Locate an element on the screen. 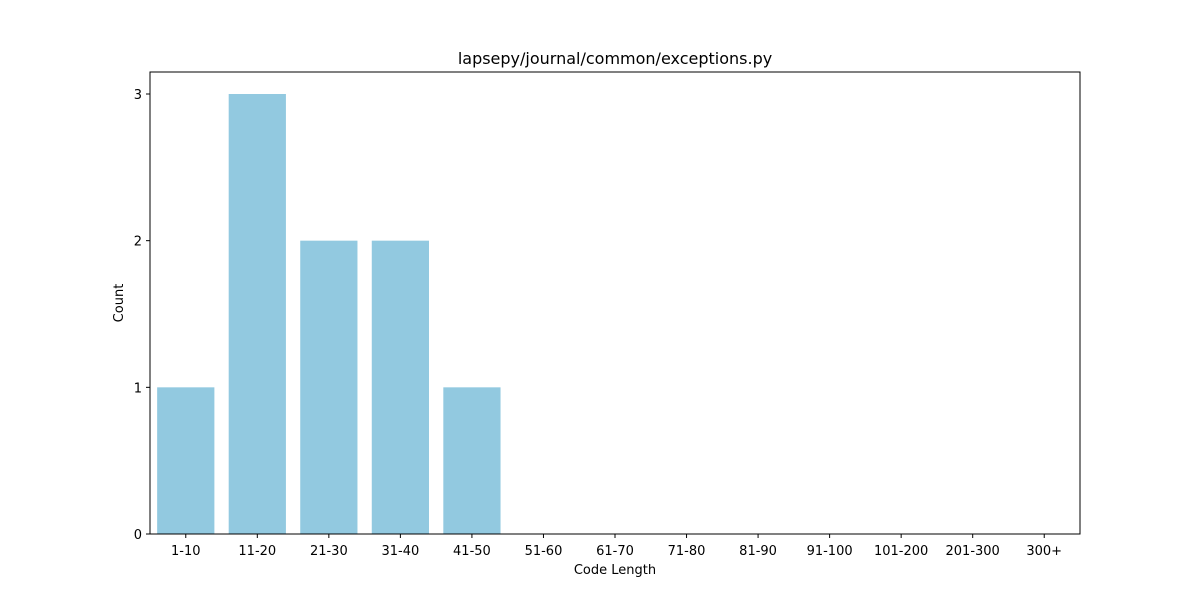 The image size is (1200, 600). x-axis-label: Code Length is located at coordinates (615, 570).